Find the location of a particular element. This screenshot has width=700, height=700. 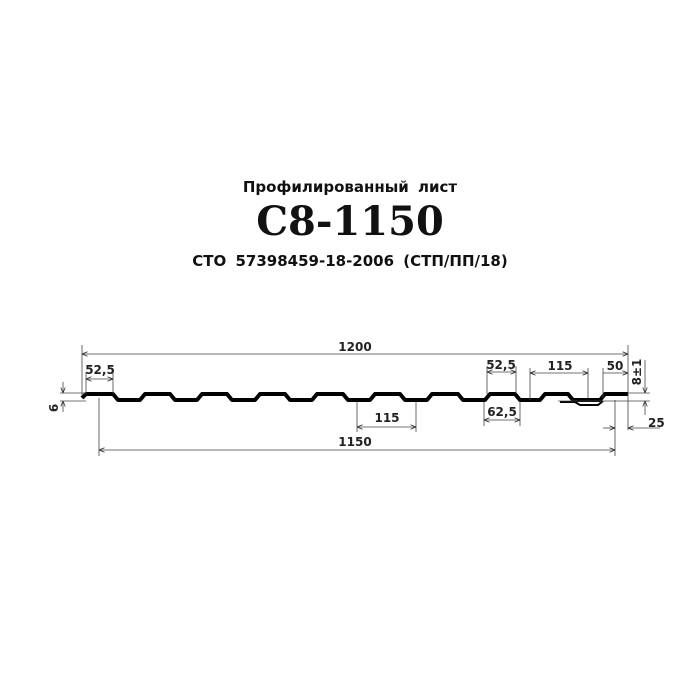

standard-reference: СТО 57398459-18-2006 (СТП/ПП/18) is located at coordinates (350, 261).